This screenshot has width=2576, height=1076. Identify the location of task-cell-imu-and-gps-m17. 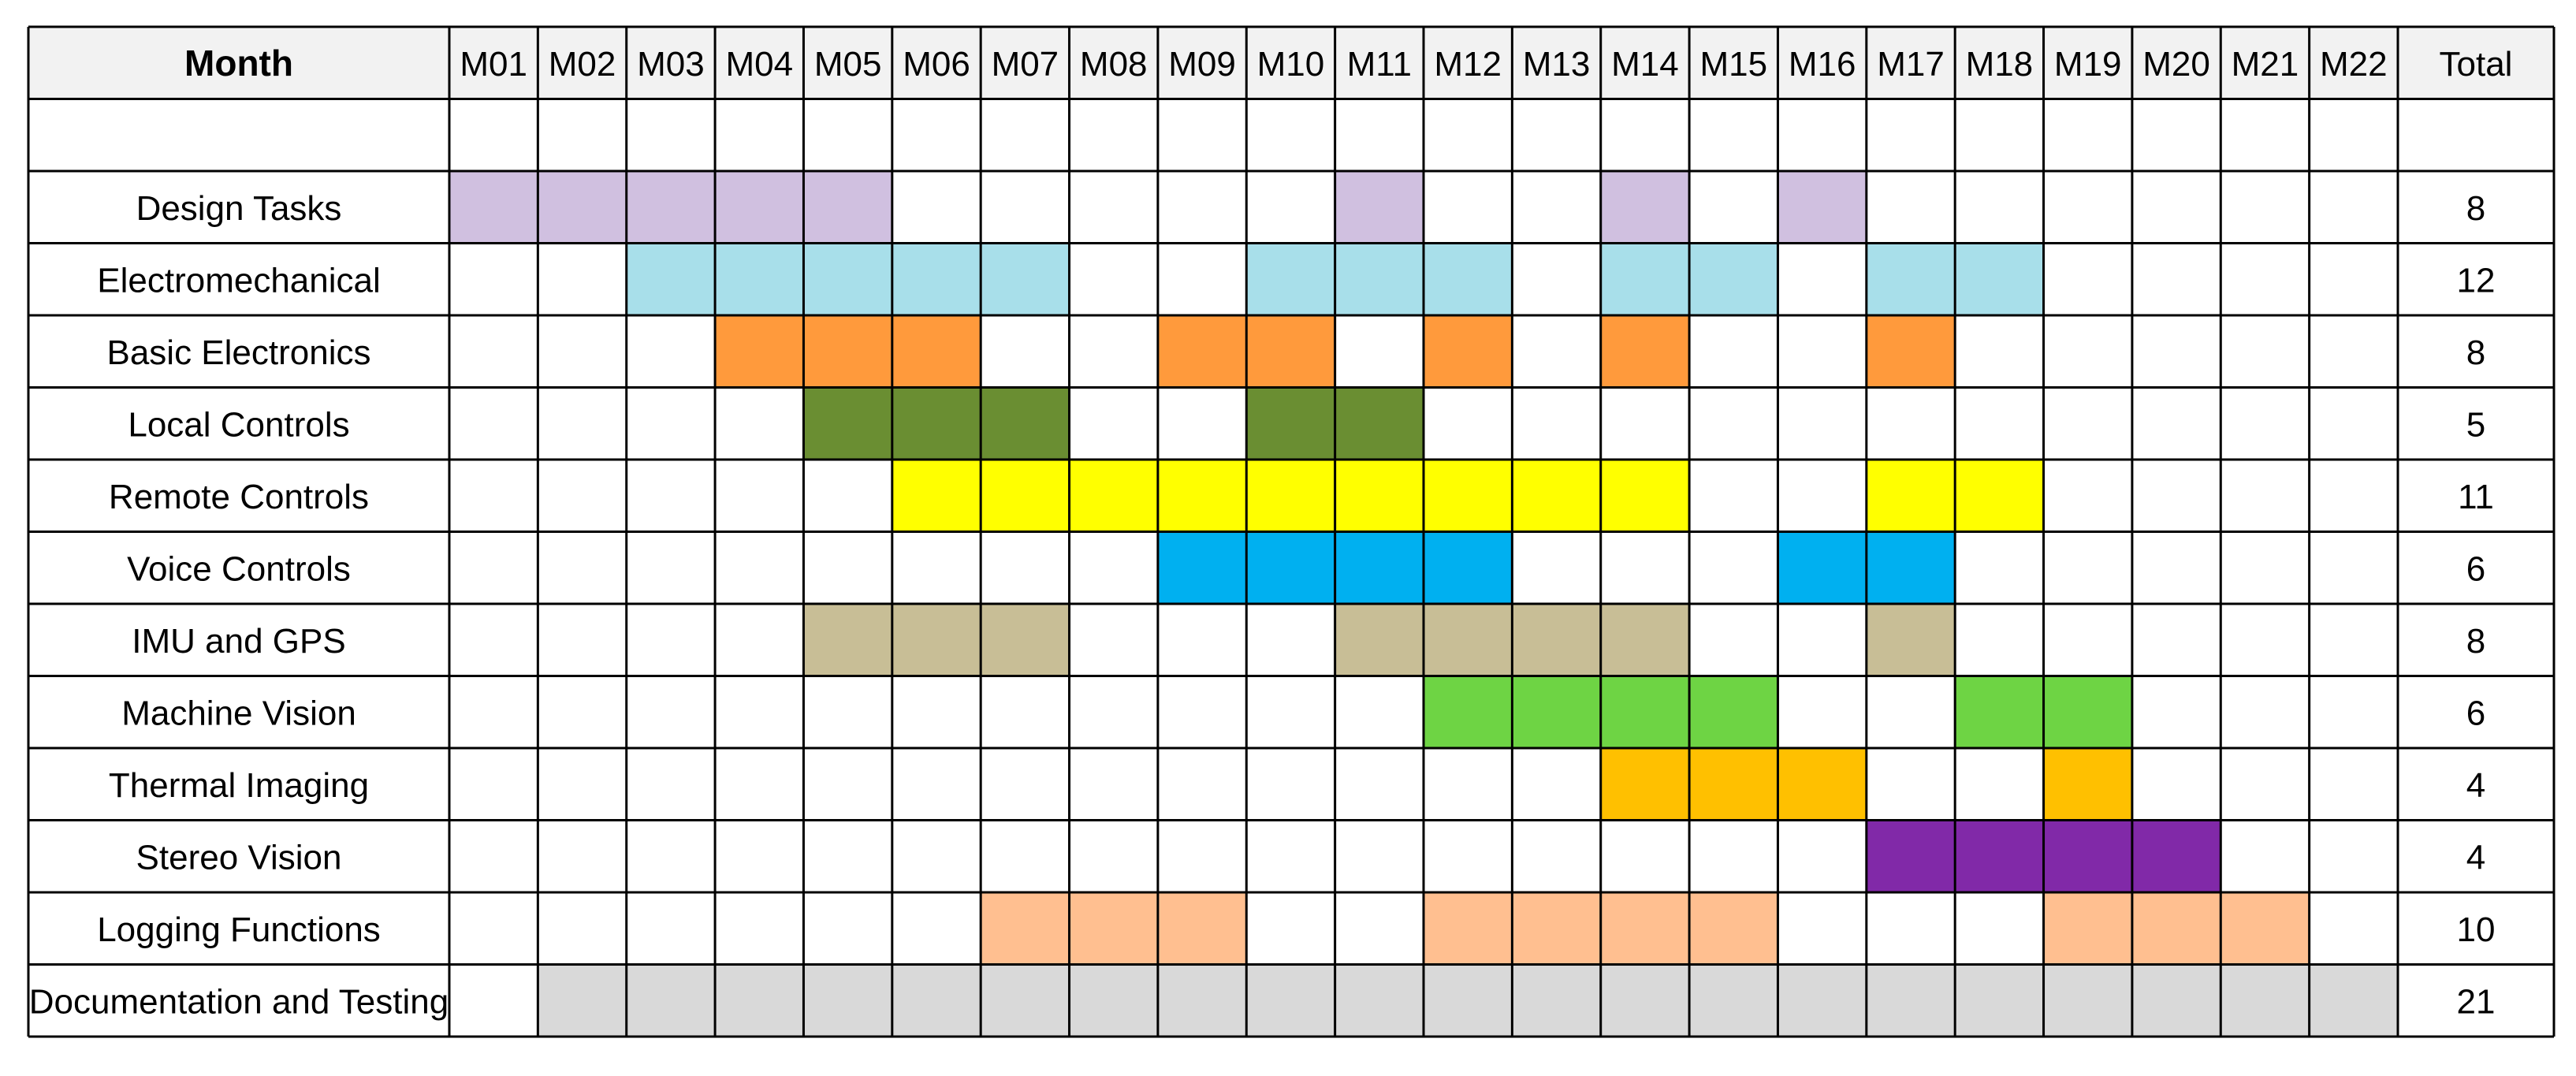
(1911, 640).